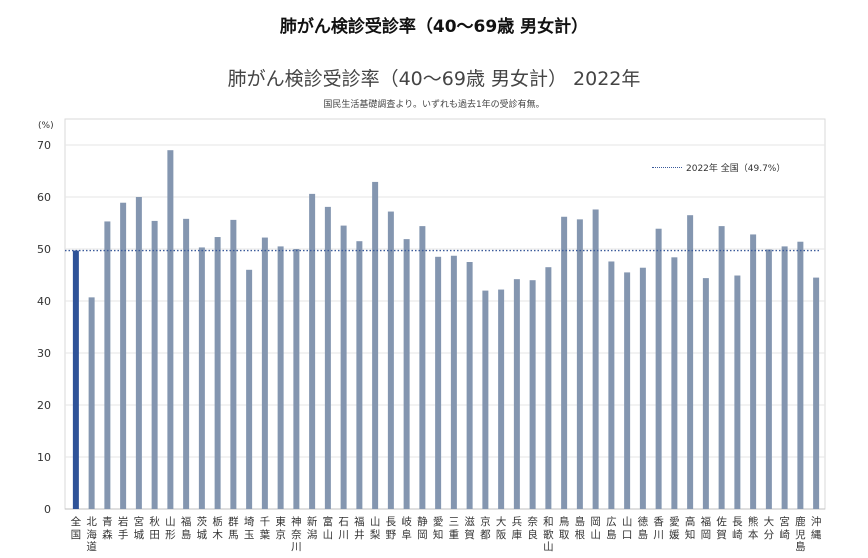 Image resolution: width=868 pixels, height=558 pixels. I want to click on x-tick-label: 熊本, so click(753, 528).